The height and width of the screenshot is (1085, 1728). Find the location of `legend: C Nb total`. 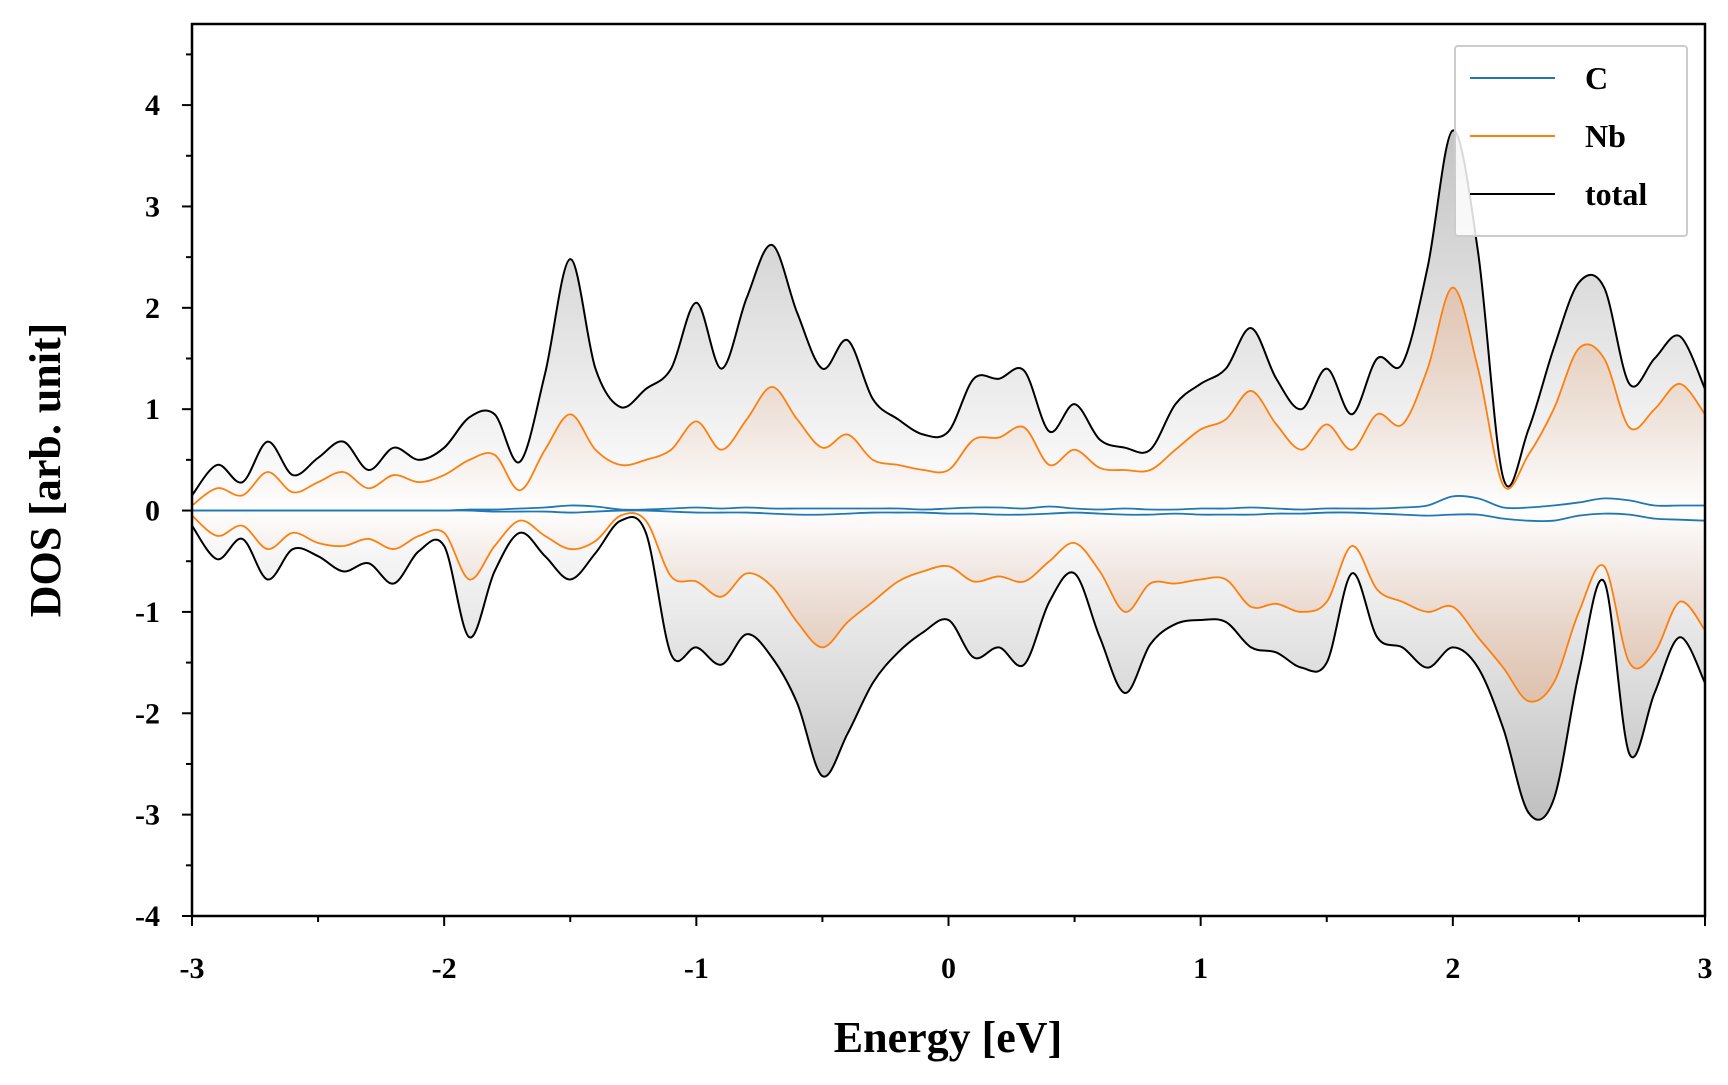

legend: C Nb total is located at coordinates (1571, 141).